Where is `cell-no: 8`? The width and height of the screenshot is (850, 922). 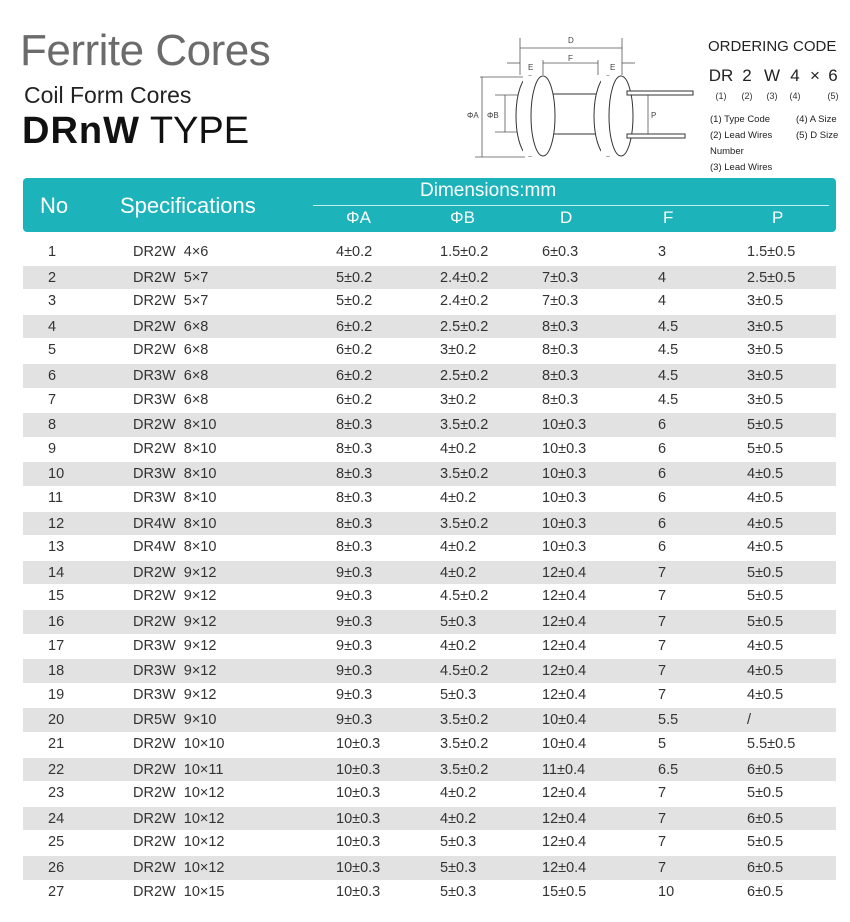
cell-no: 8 is located at coordinates (52, 425).